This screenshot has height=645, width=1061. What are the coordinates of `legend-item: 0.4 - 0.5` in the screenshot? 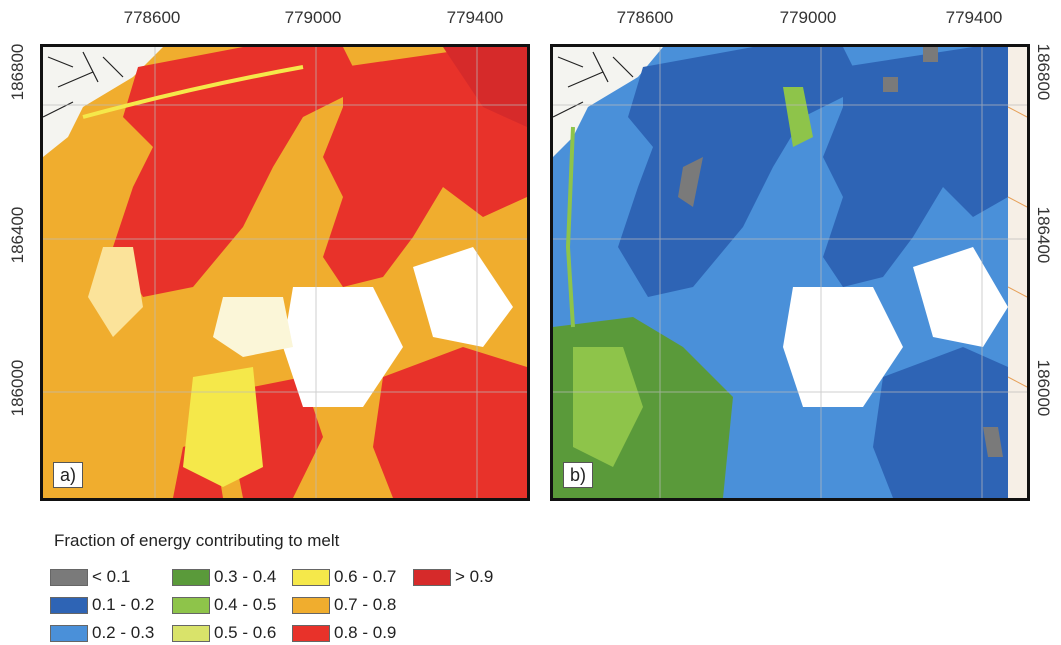 It's located at (224, 605).